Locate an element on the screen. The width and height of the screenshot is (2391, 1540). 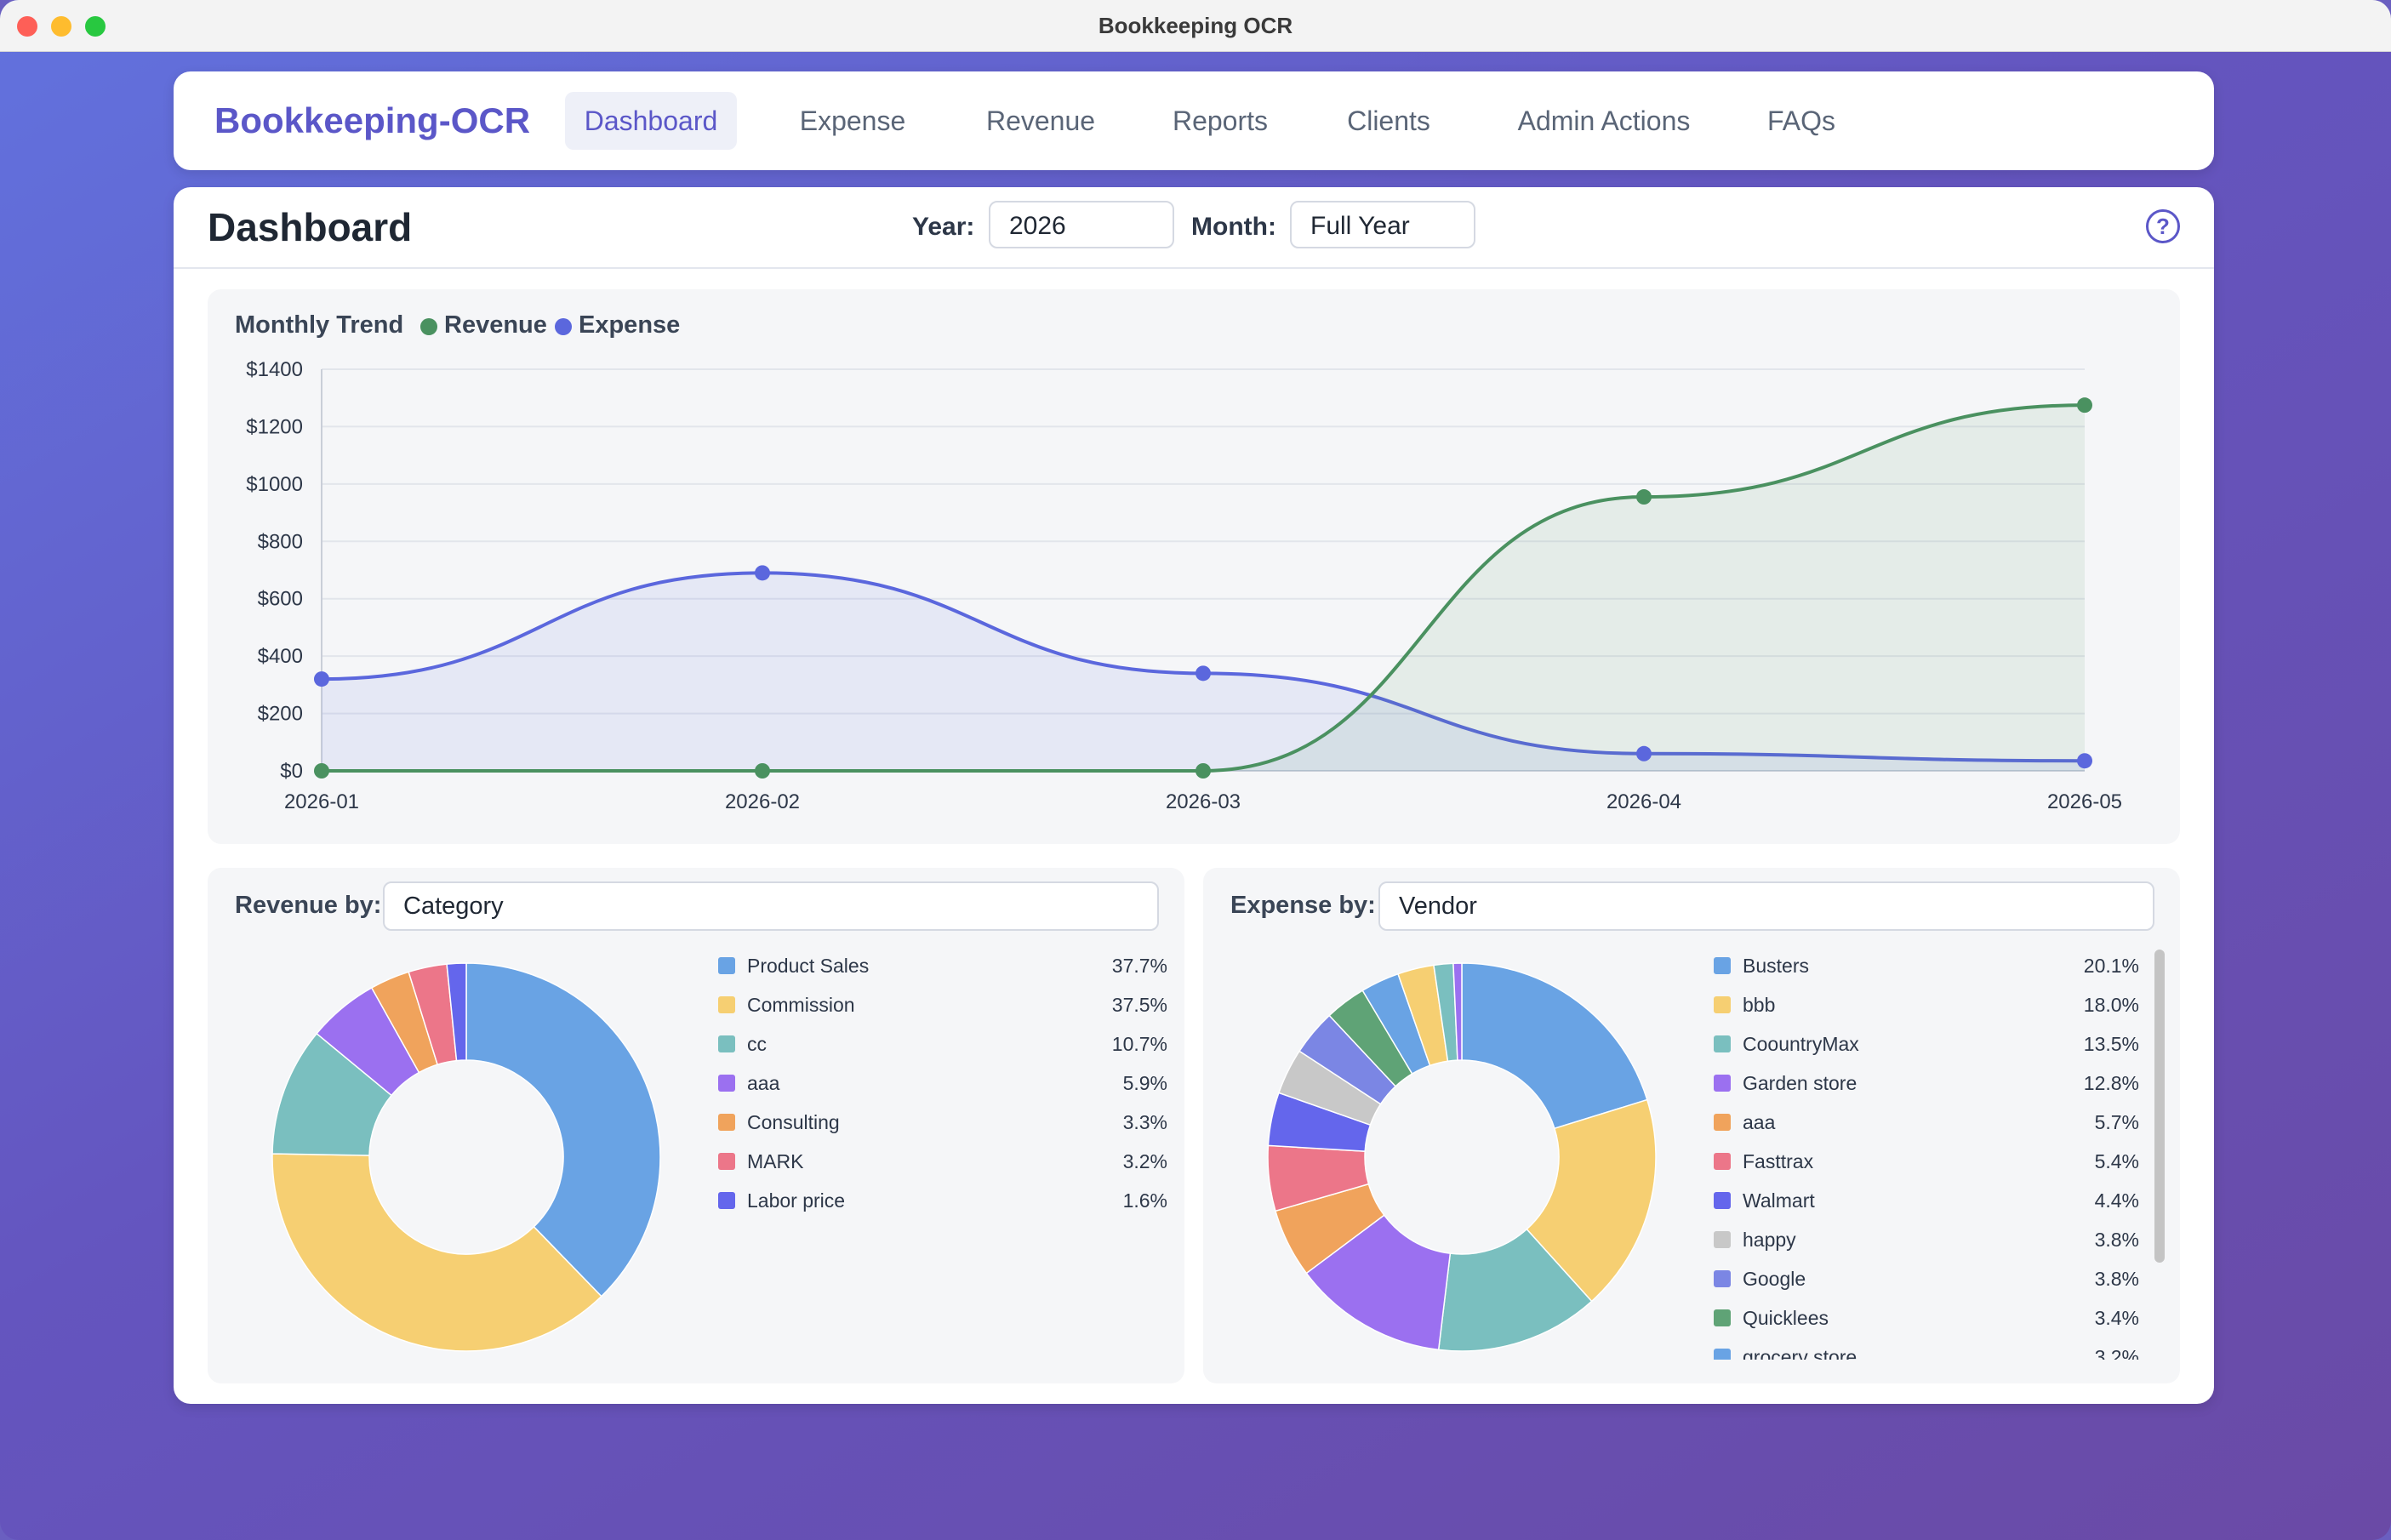
y-tick-label: $1000 is located at coordinates (274, 485).